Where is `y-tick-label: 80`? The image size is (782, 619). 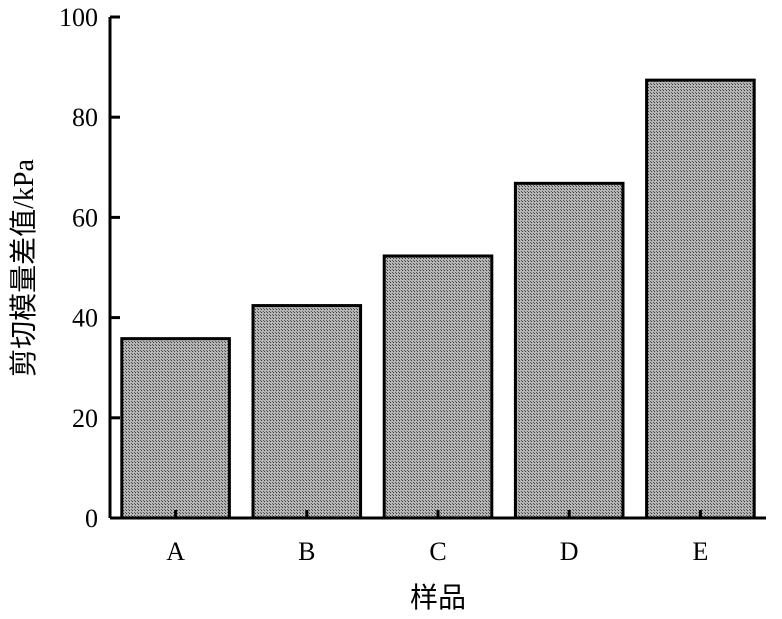 y-tick-label: 80 is located at coordinates (85, 117).